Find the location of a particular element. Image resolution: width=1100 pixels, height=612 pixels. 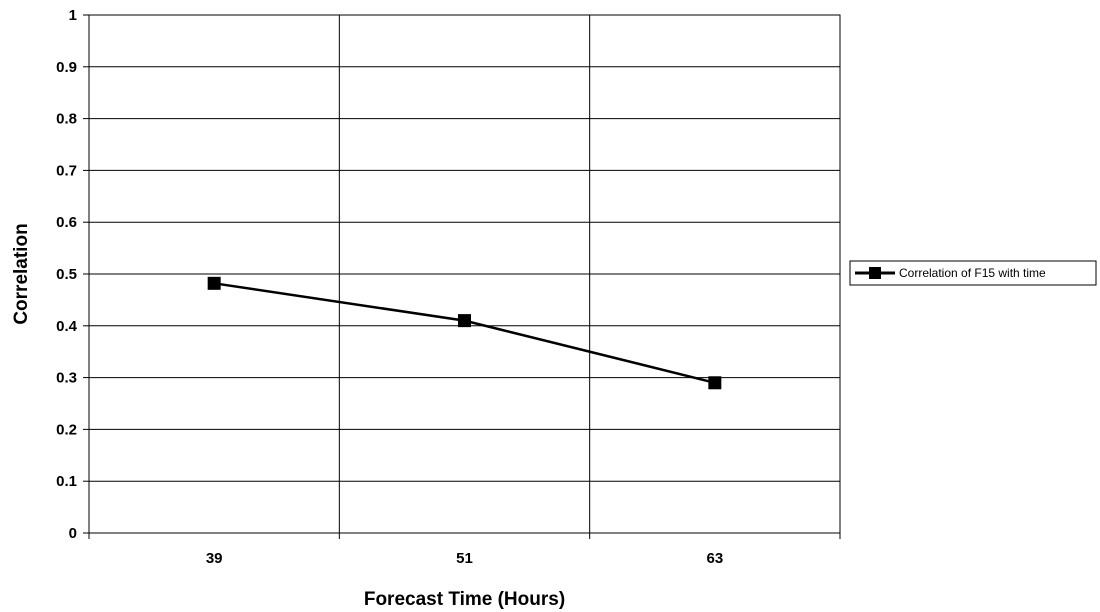

y-tick-label: 0.9 is located at coordinates (66, 67).